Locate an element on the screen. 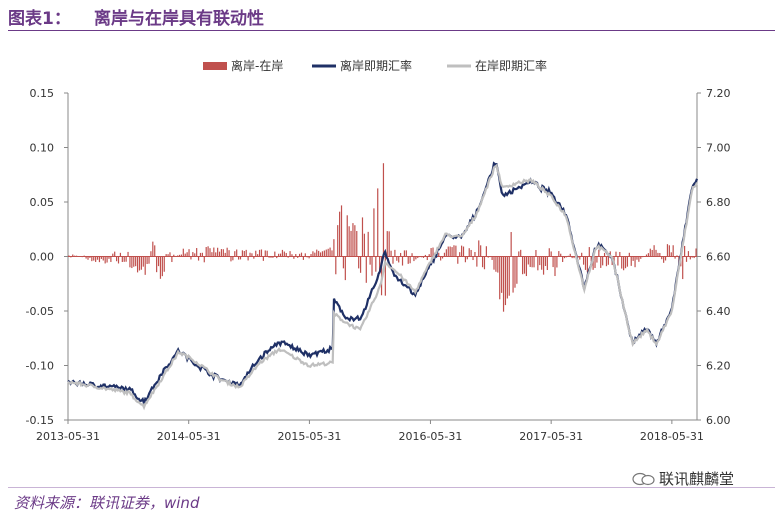 This screenshot has height=516, width=783. x-axis-tick-label: 2014-05-31 is located at coordinates (189, 436).